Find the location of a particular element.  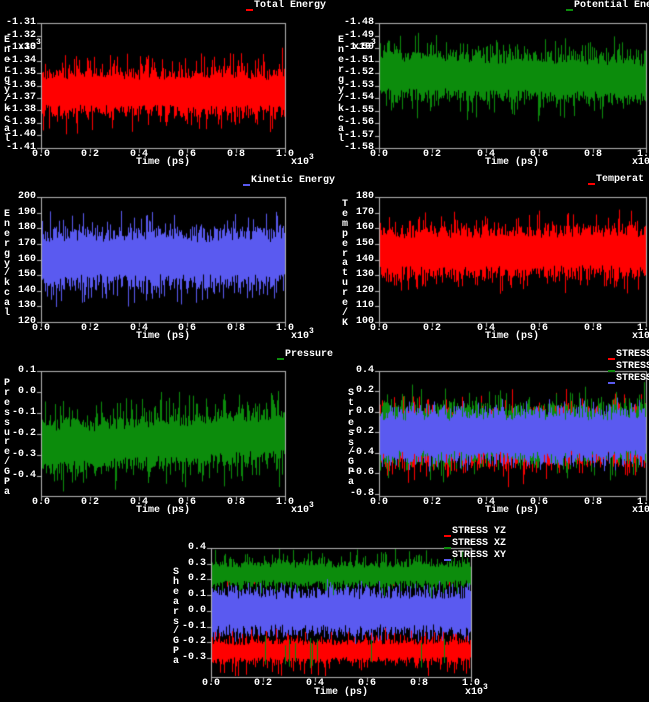

y-tick-label: -1.34 is located at coordinates (20, 60).